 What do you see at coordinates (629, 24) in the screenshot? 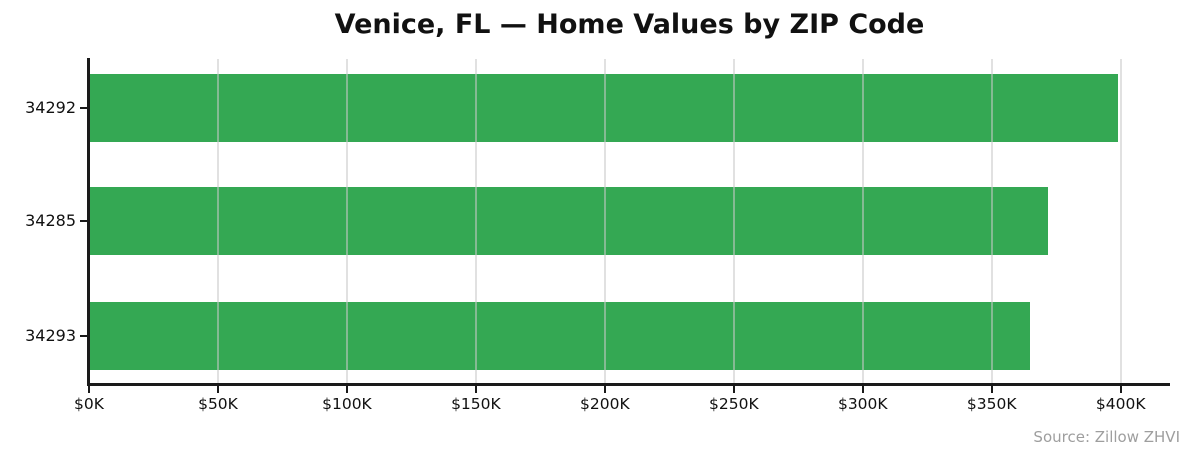
I see `chart-title: Venice, FL — Home Values by ZIP Code` at bounding box center [629, 24].